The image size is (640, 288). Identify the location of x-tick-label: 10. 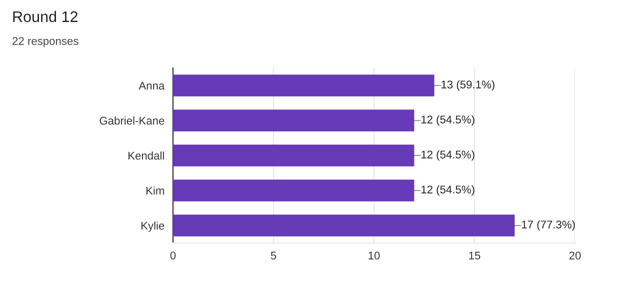
(374, 256).